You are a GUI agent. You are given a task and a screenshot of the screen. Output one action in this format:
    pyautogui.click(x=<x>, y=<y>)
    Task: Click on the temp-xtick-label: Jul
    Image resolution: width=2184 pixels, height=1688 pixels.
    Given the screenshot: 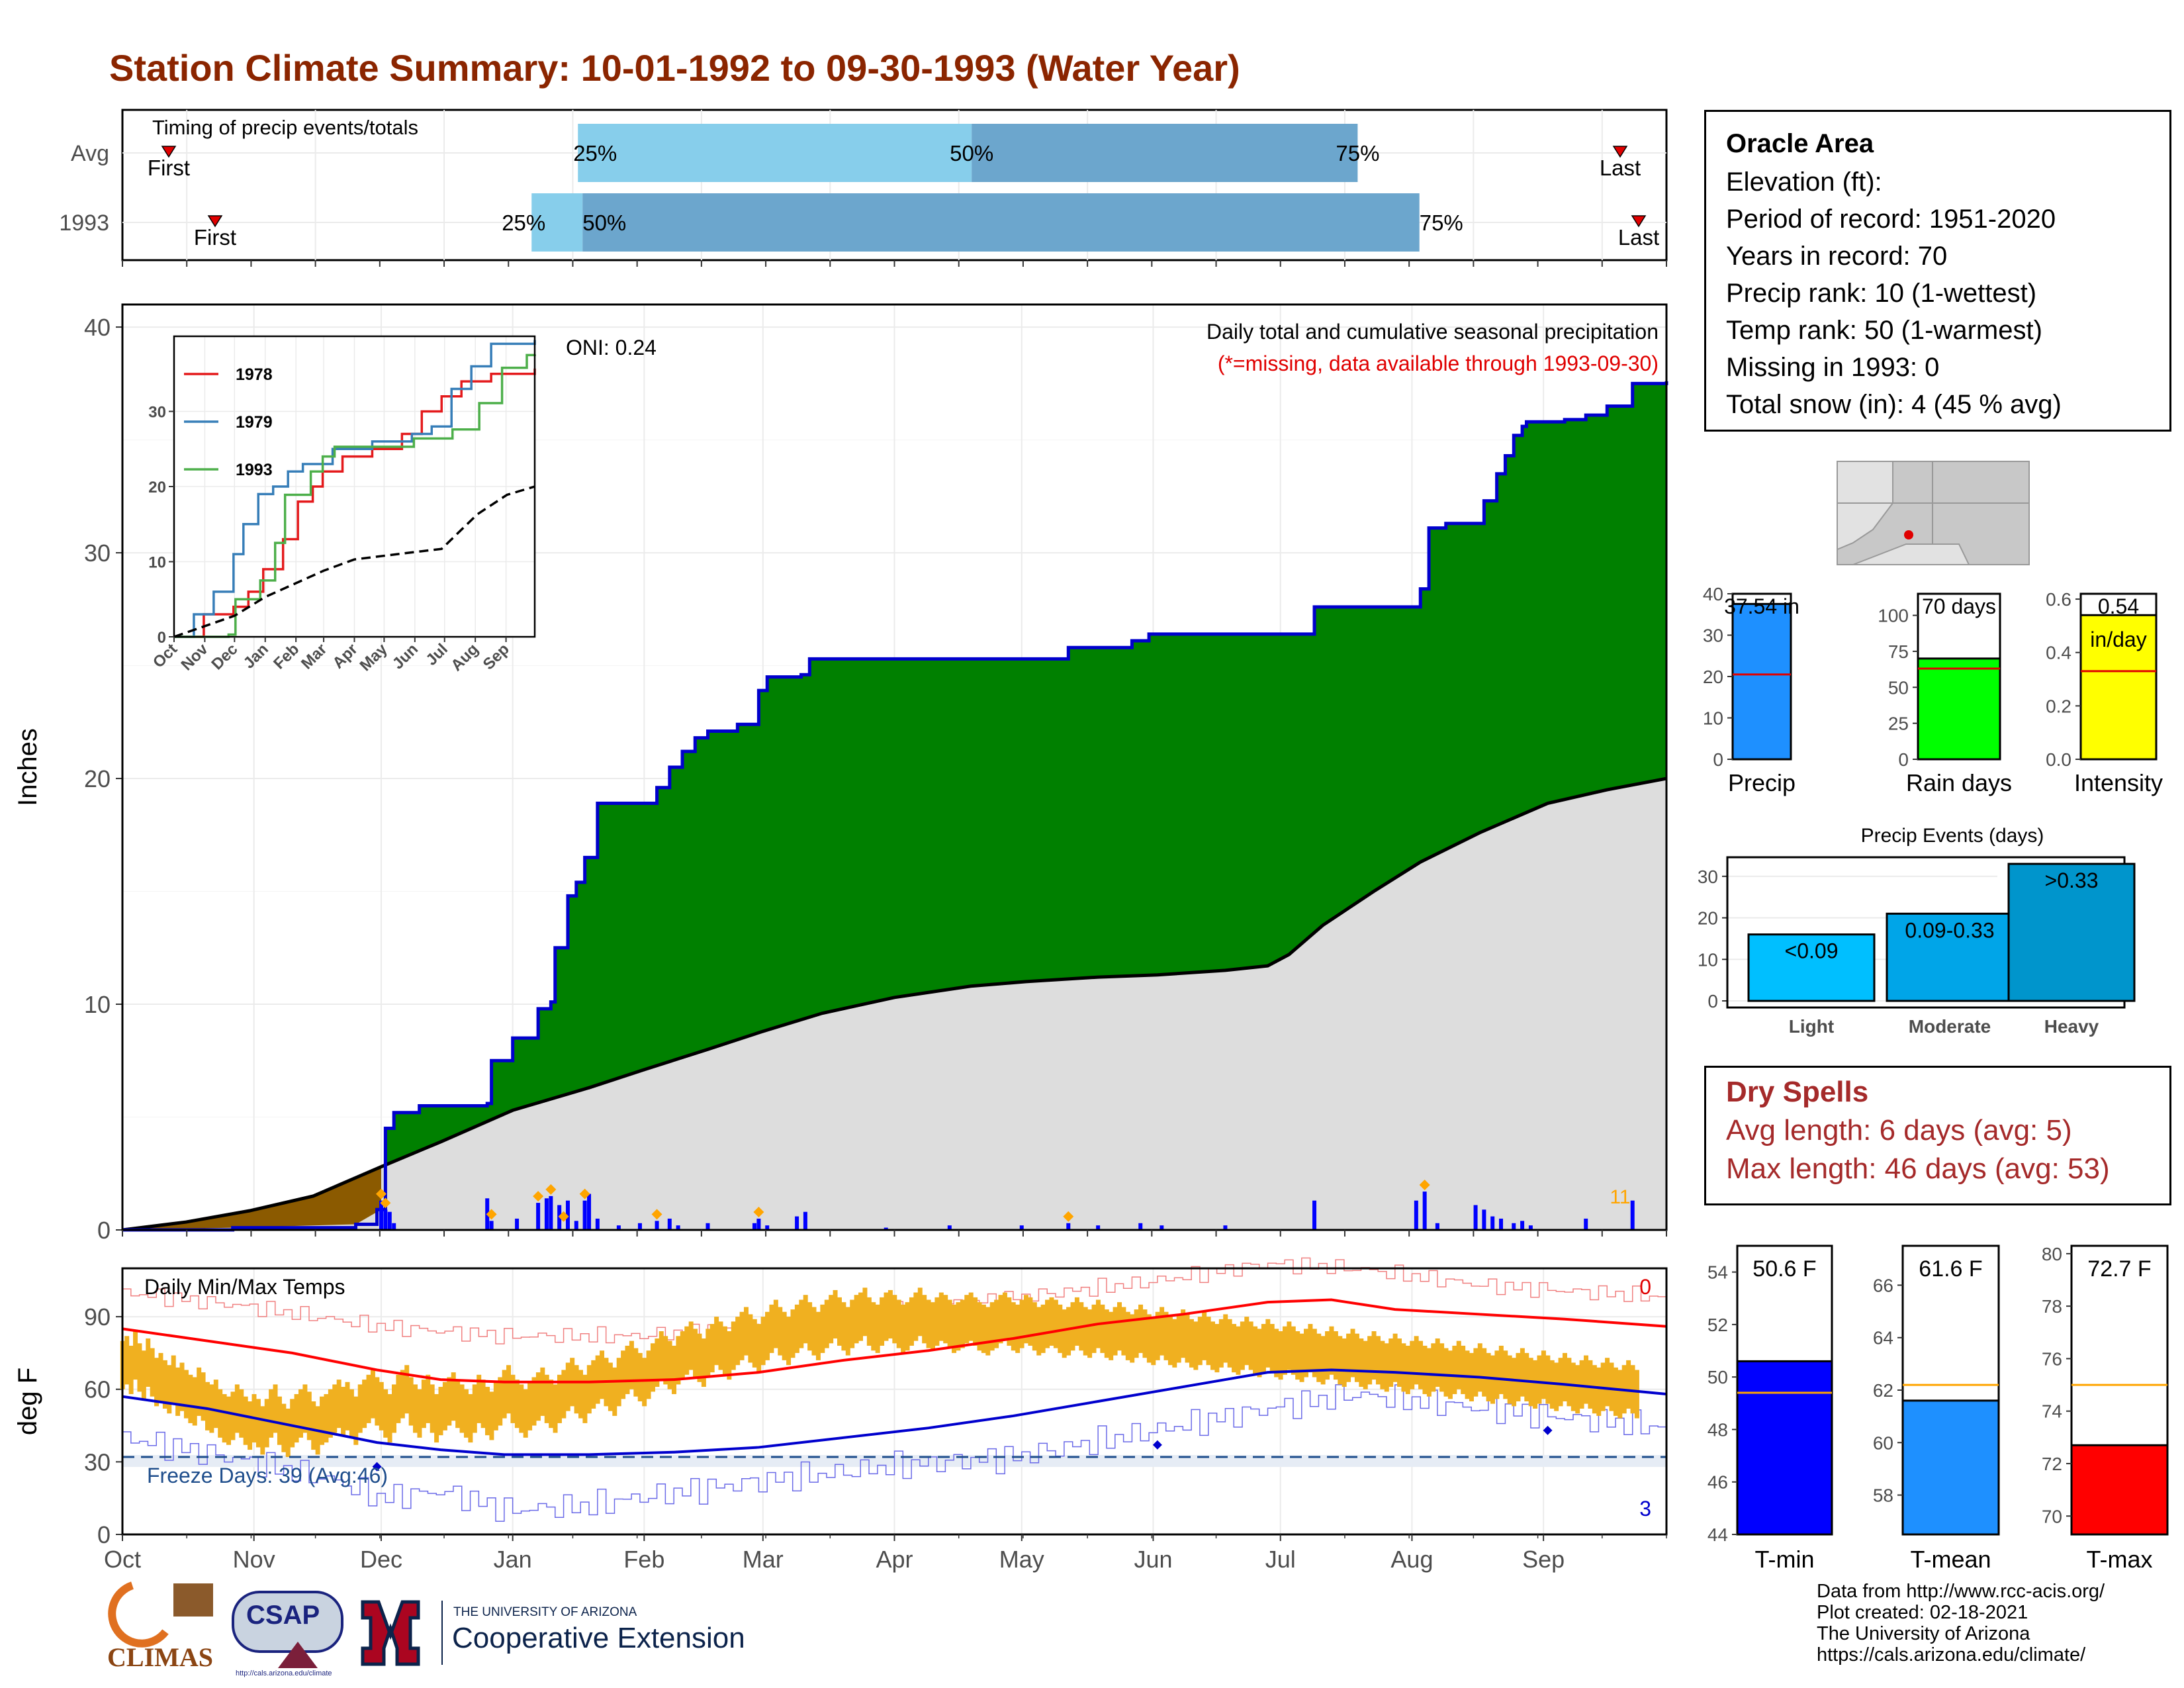 What is the action you would take?
    pyautogui.click(x=1280, y=1559)
    